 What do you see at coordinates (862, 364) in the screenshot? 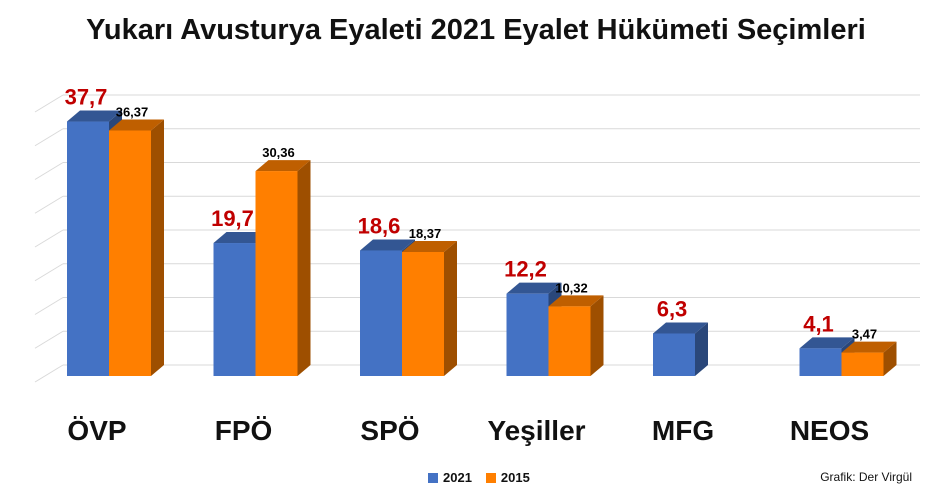
I see `bar-2015-NEOS` at bounding box center [862, 364].